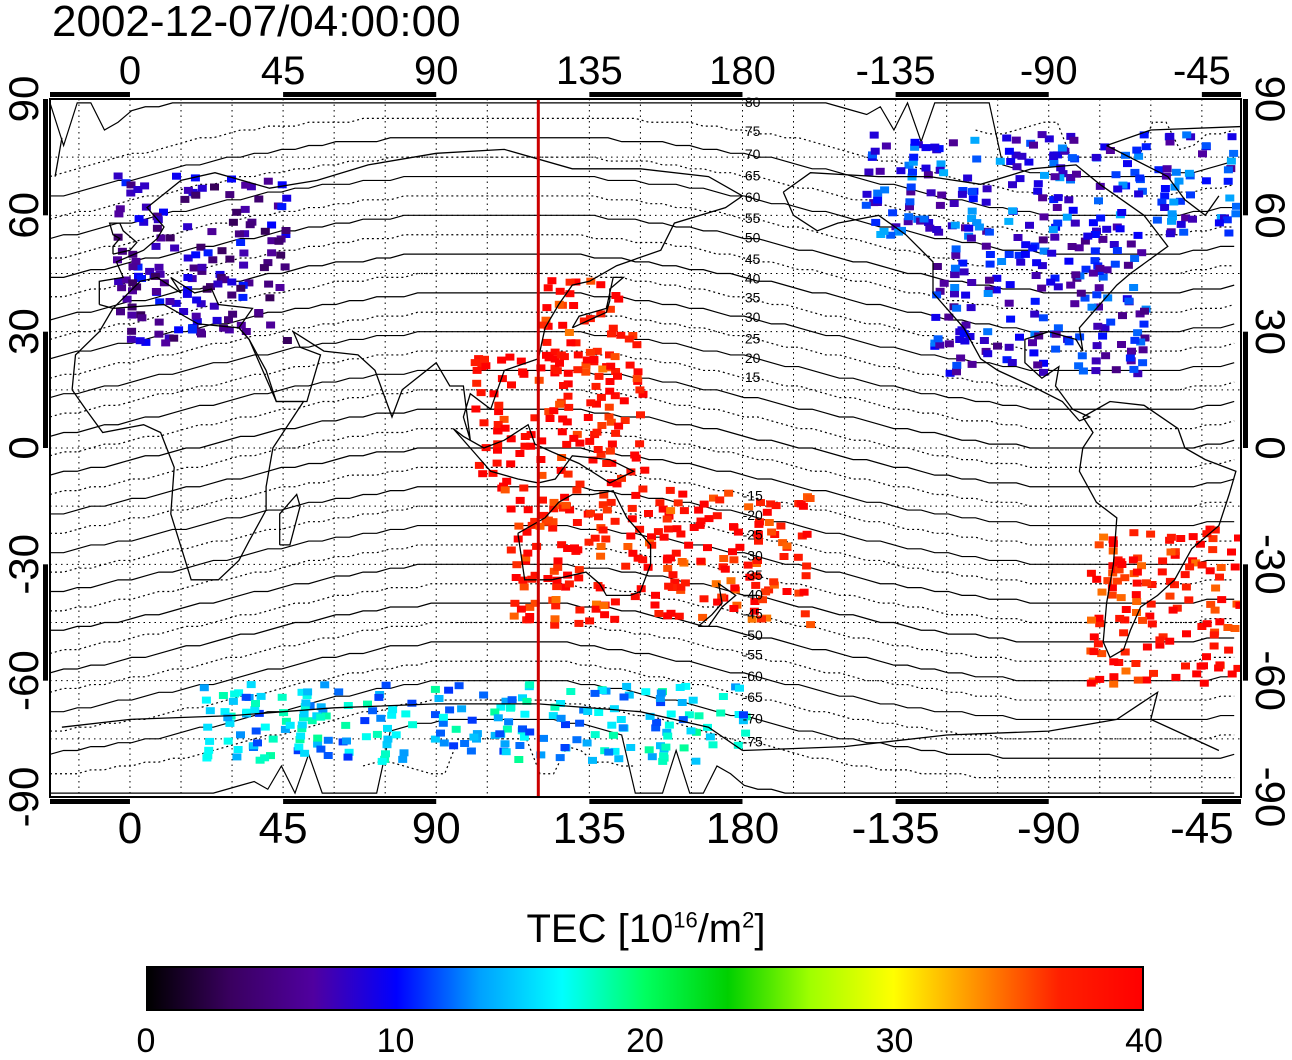 Image resolution: width=1292 pixels, height=1060 pixels. I want to click on frame-tick-bar-left, so click(45, 157).